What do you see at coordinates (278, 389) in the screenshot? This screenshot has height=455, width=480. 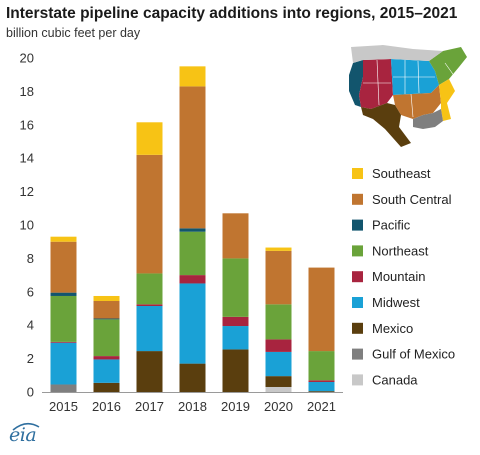 I see `bar-segment-canada` at bounding box center [278, 389].